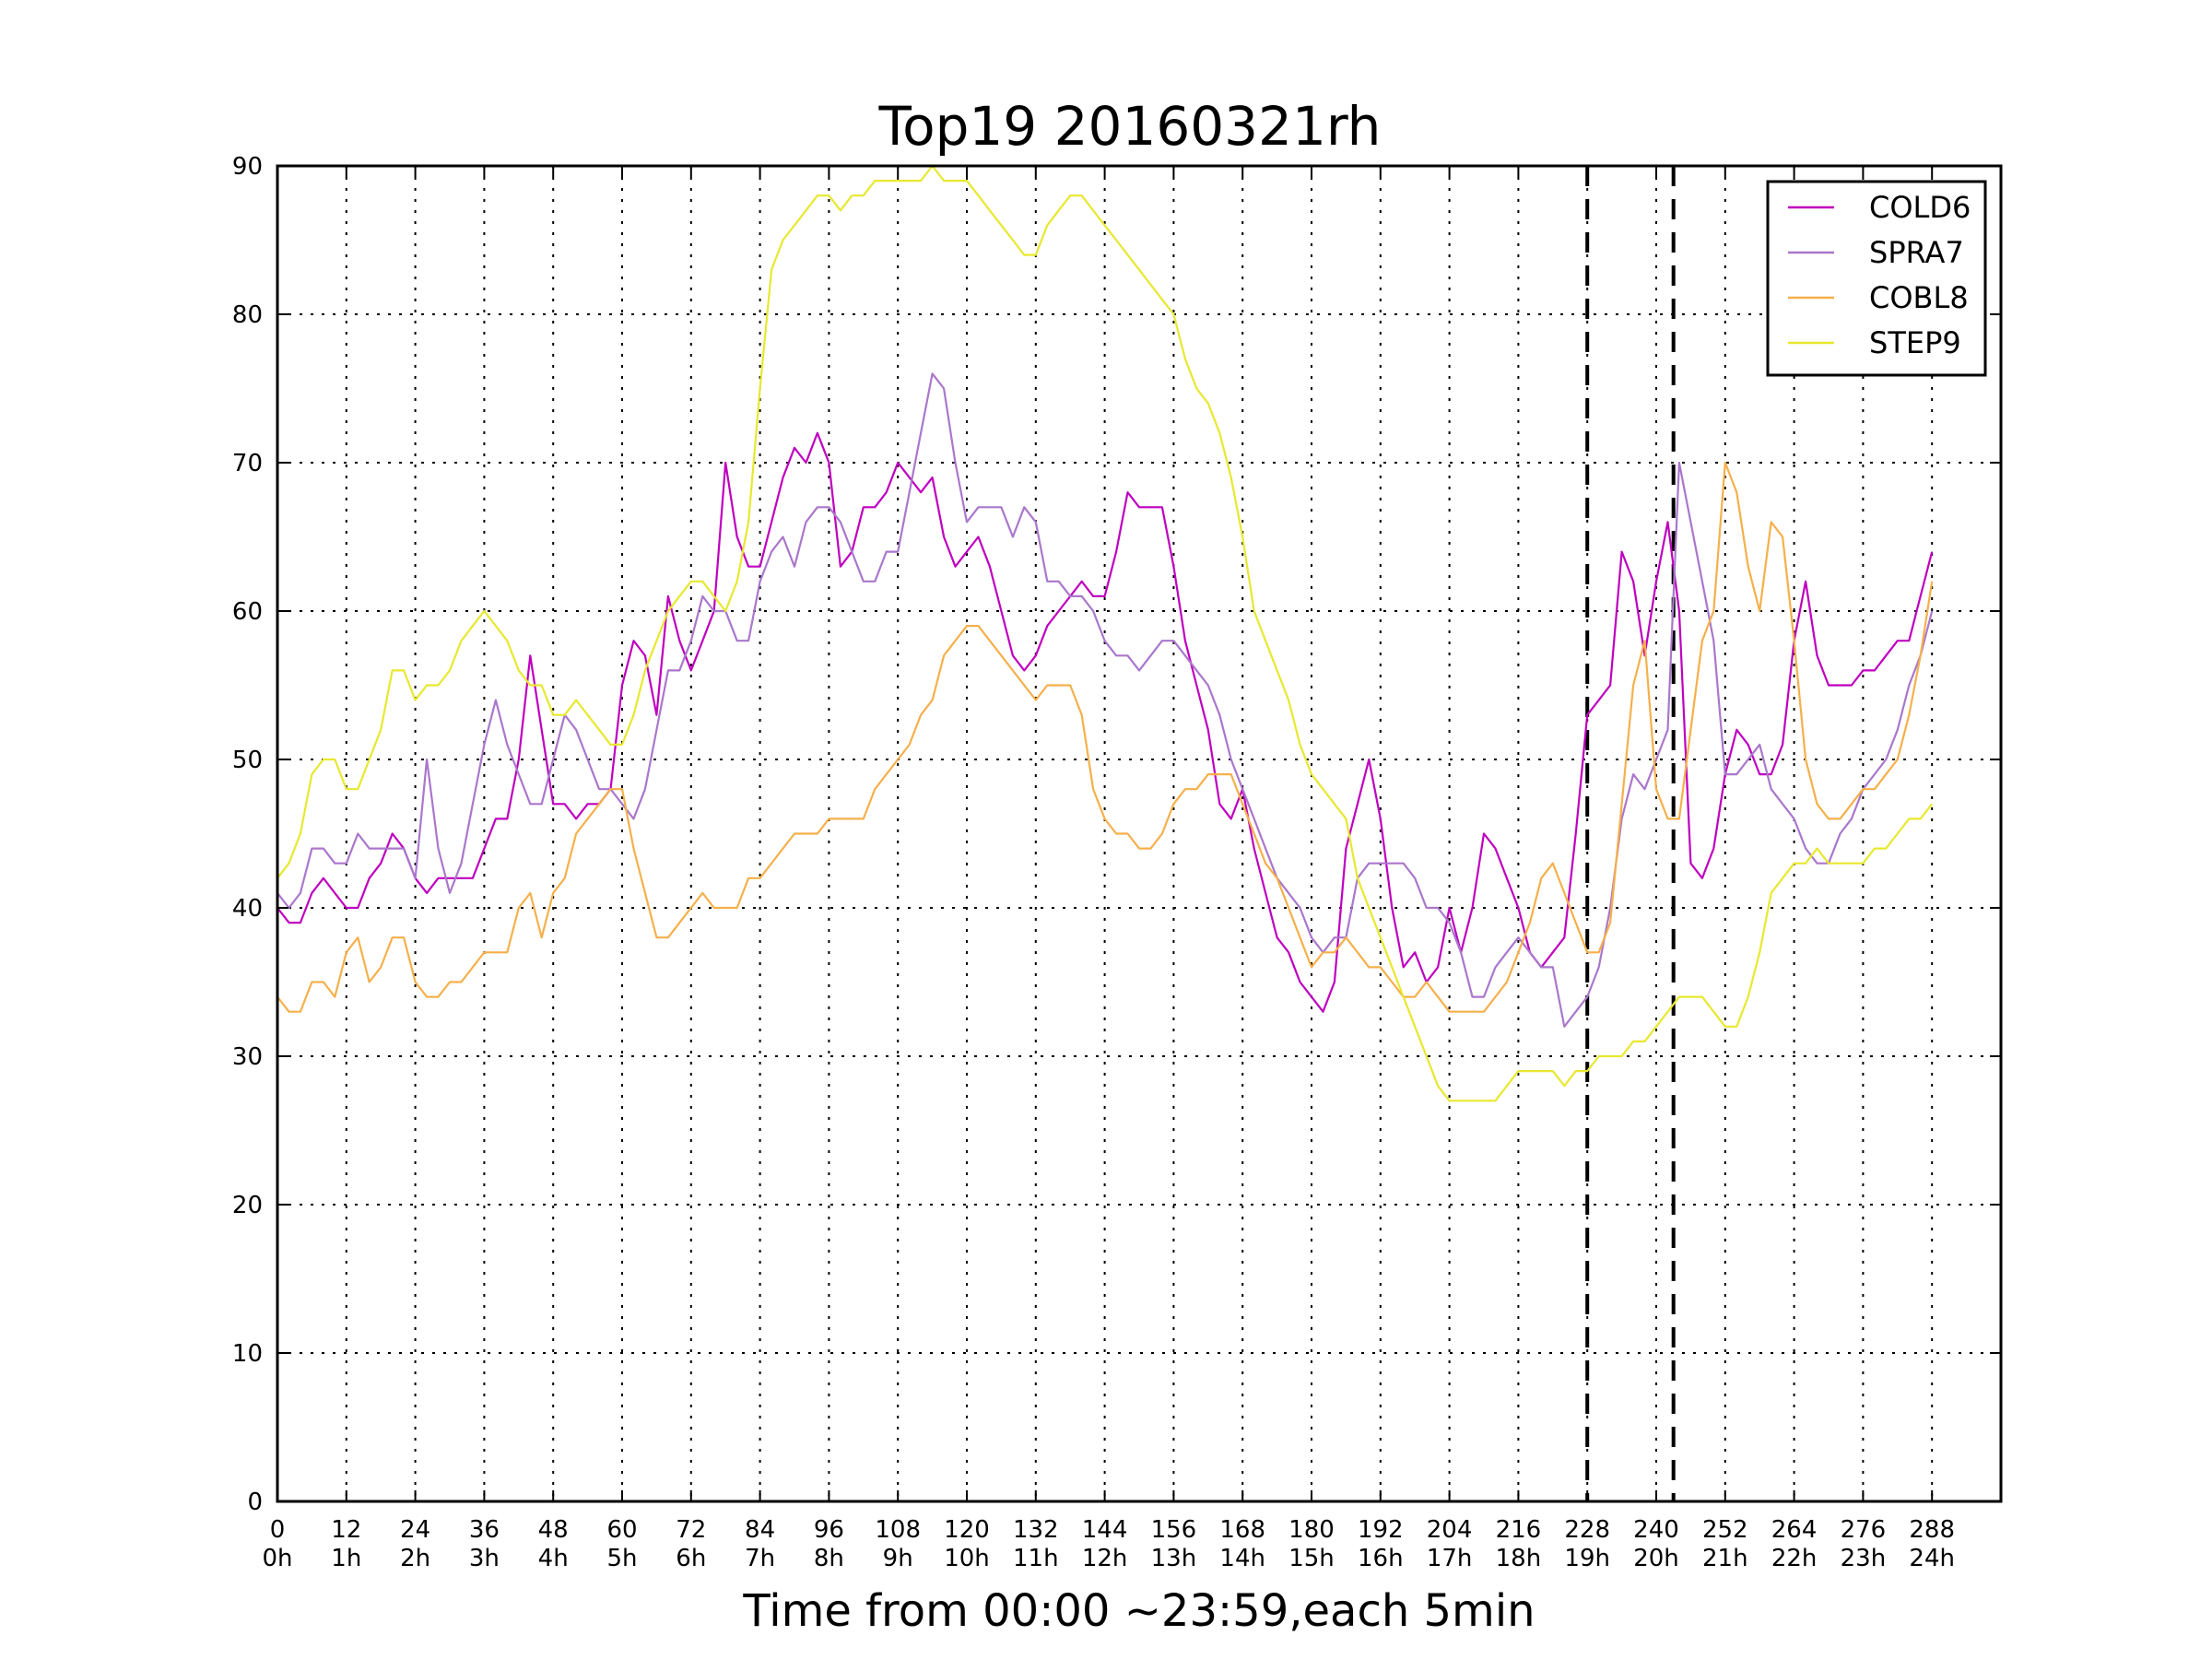 The height and width of the screenshot is (1659, 2212). I want to click on x-tick-label-hour: 3h, so click(484, 1558).